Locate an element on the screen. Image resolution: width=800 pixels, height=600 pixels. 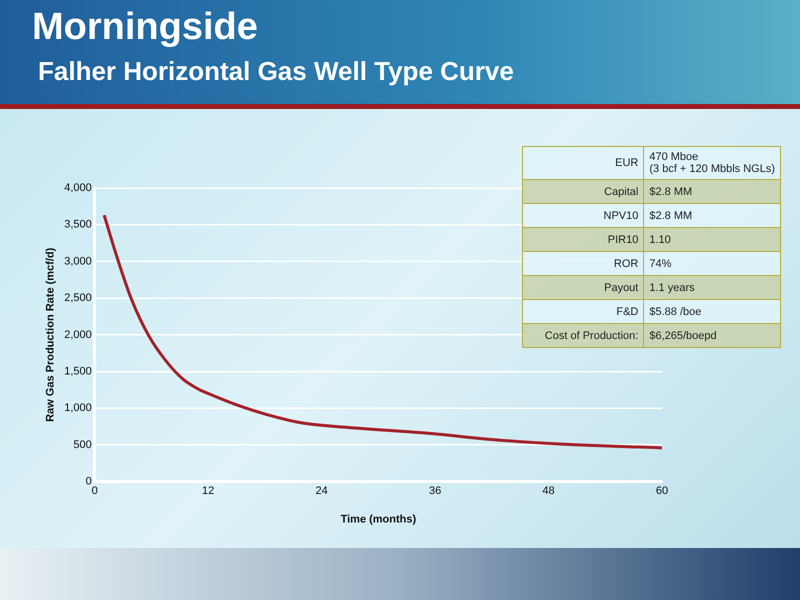
y-tick-label: 1,000 is located at coordinates (78, 408).